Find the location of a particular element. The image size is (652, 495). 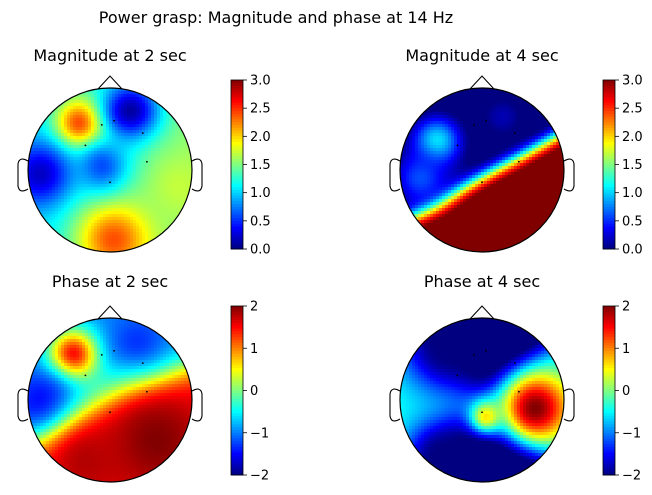

panel-title-phase-2s: Phase at 2 sec is located at coordinates (110, 281).